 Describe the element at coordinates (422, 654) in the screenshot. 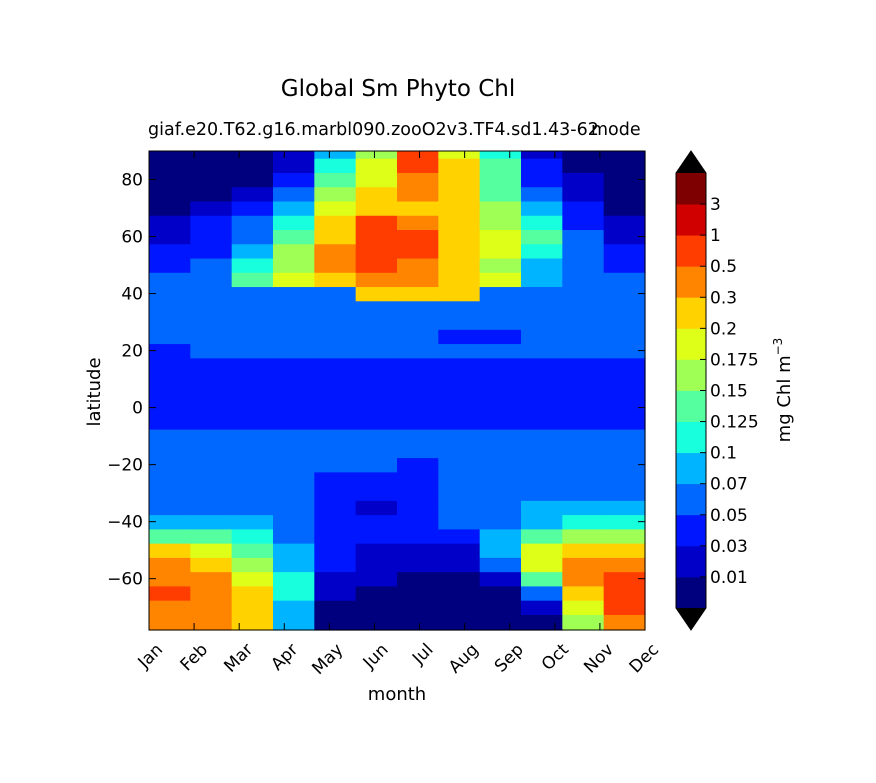

I see `x-tick-label: Jul` at that location.